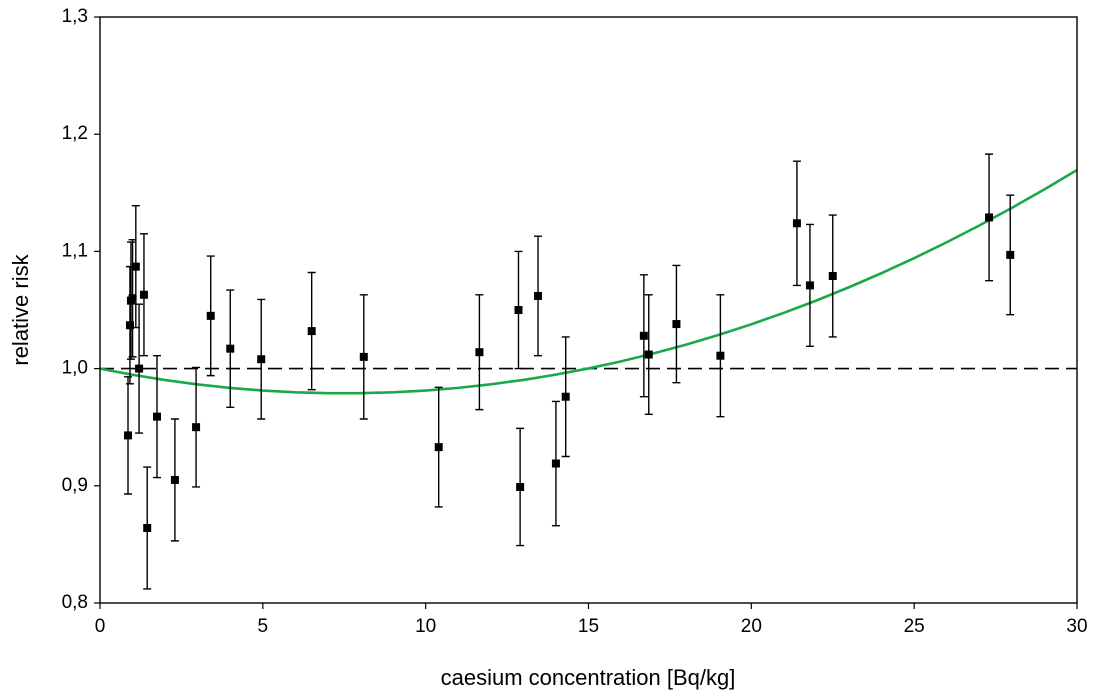 The image size is (1097, 699). I want to click on y-tick-label: 1,0, so click(75, 368).